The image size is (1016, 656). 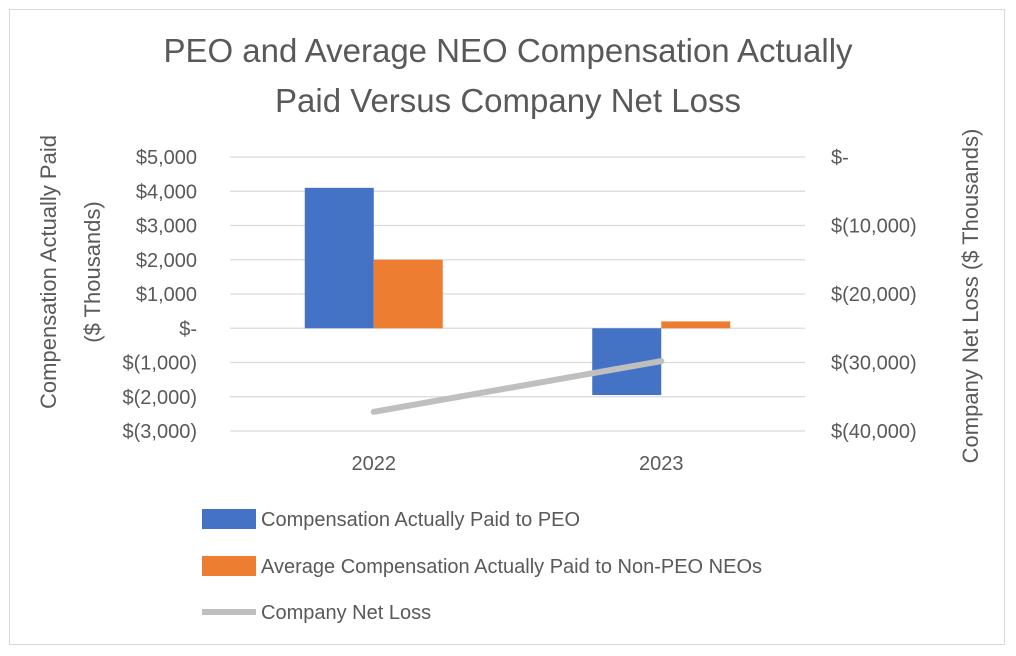 What do you see at coordinates (166, 227) in the screenshot?
I see `left-tick-label: $3,000` at bounding box center [166, 227].